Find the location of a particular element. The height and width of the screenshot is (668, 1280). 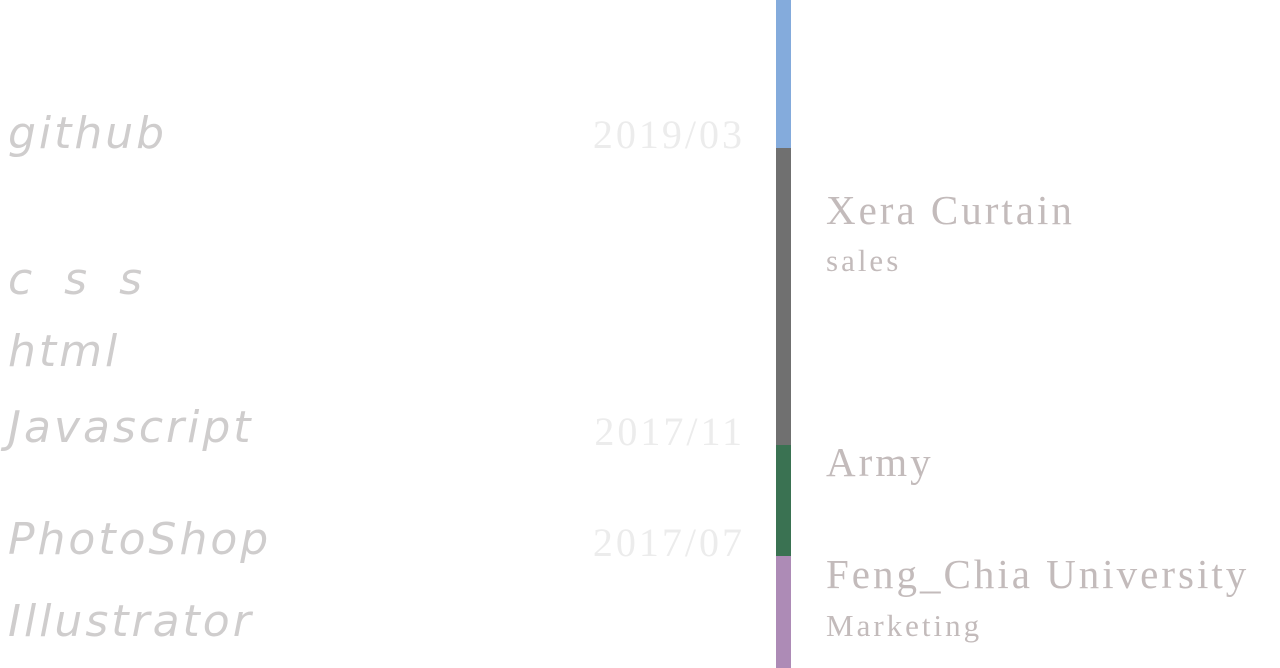

skill-html: html is located at coordinates (64, 351).